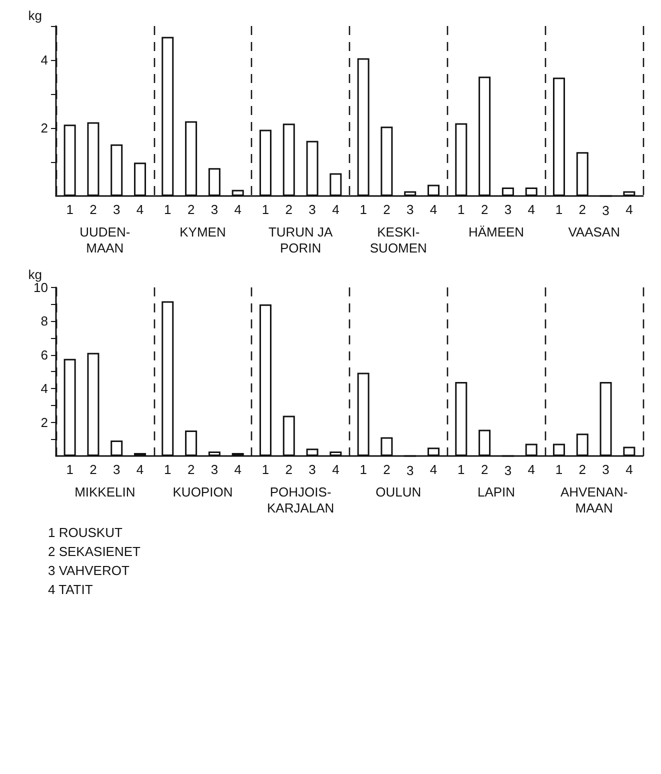 The image size is (661, 774). I want to click on text: 4 TATIT, so click(70, 589).